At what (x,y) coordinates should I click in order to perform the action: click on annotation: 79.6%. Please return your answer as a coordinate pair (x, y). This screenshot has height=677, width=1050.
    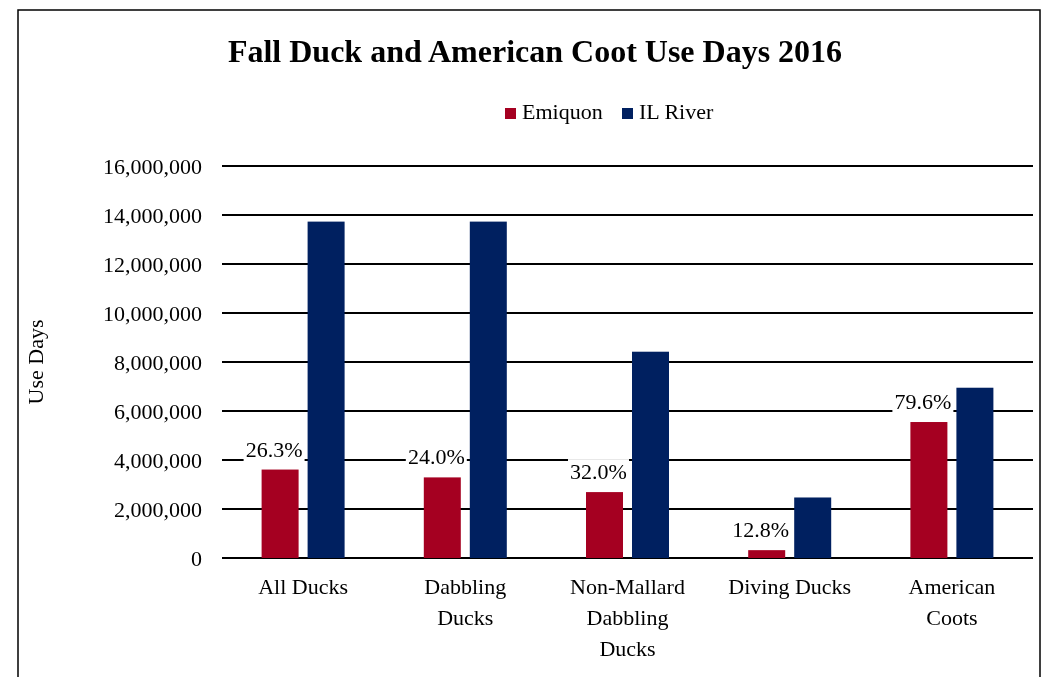
    Looking at the image, I should click on (923, 402).